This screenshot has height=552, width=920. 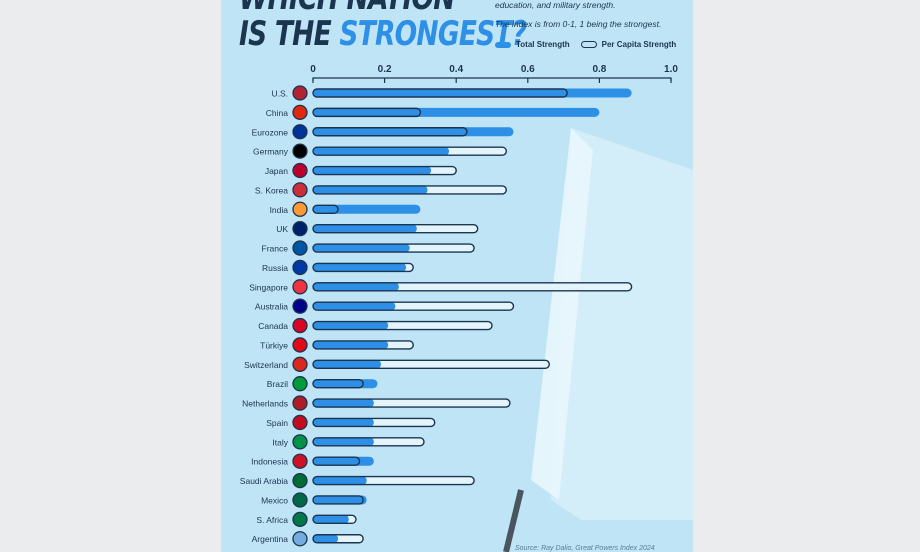 What do you see at coordinates (313, 69) in the screenshot?
I see `tick-label: 0` at bounding box center [313, 69].